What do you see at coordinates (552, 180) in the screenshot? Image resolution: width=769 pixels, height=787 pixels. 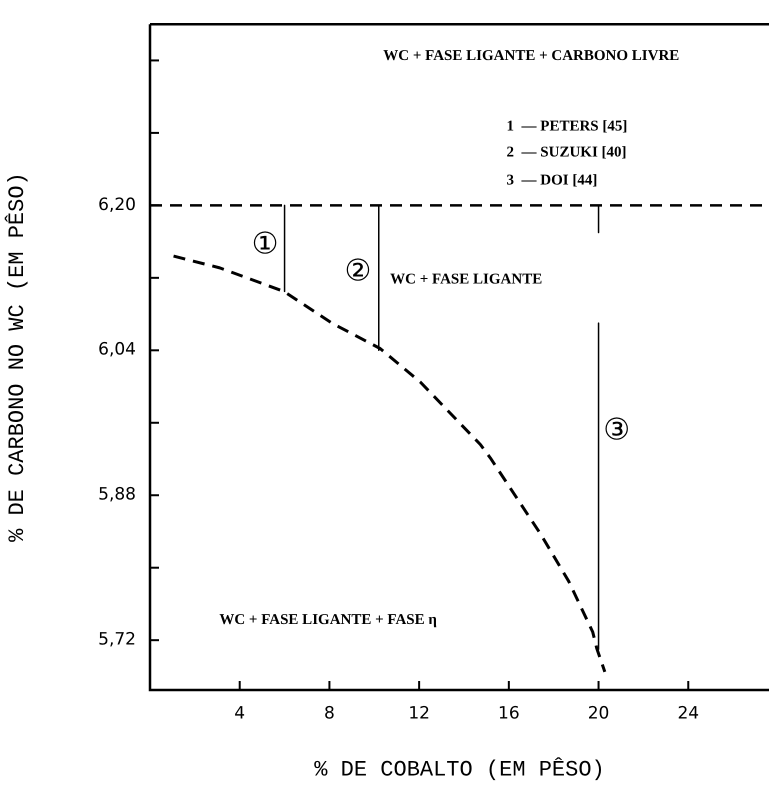 I see `annotation: 3 — DOI [44]` at bounding box center [552, 180].